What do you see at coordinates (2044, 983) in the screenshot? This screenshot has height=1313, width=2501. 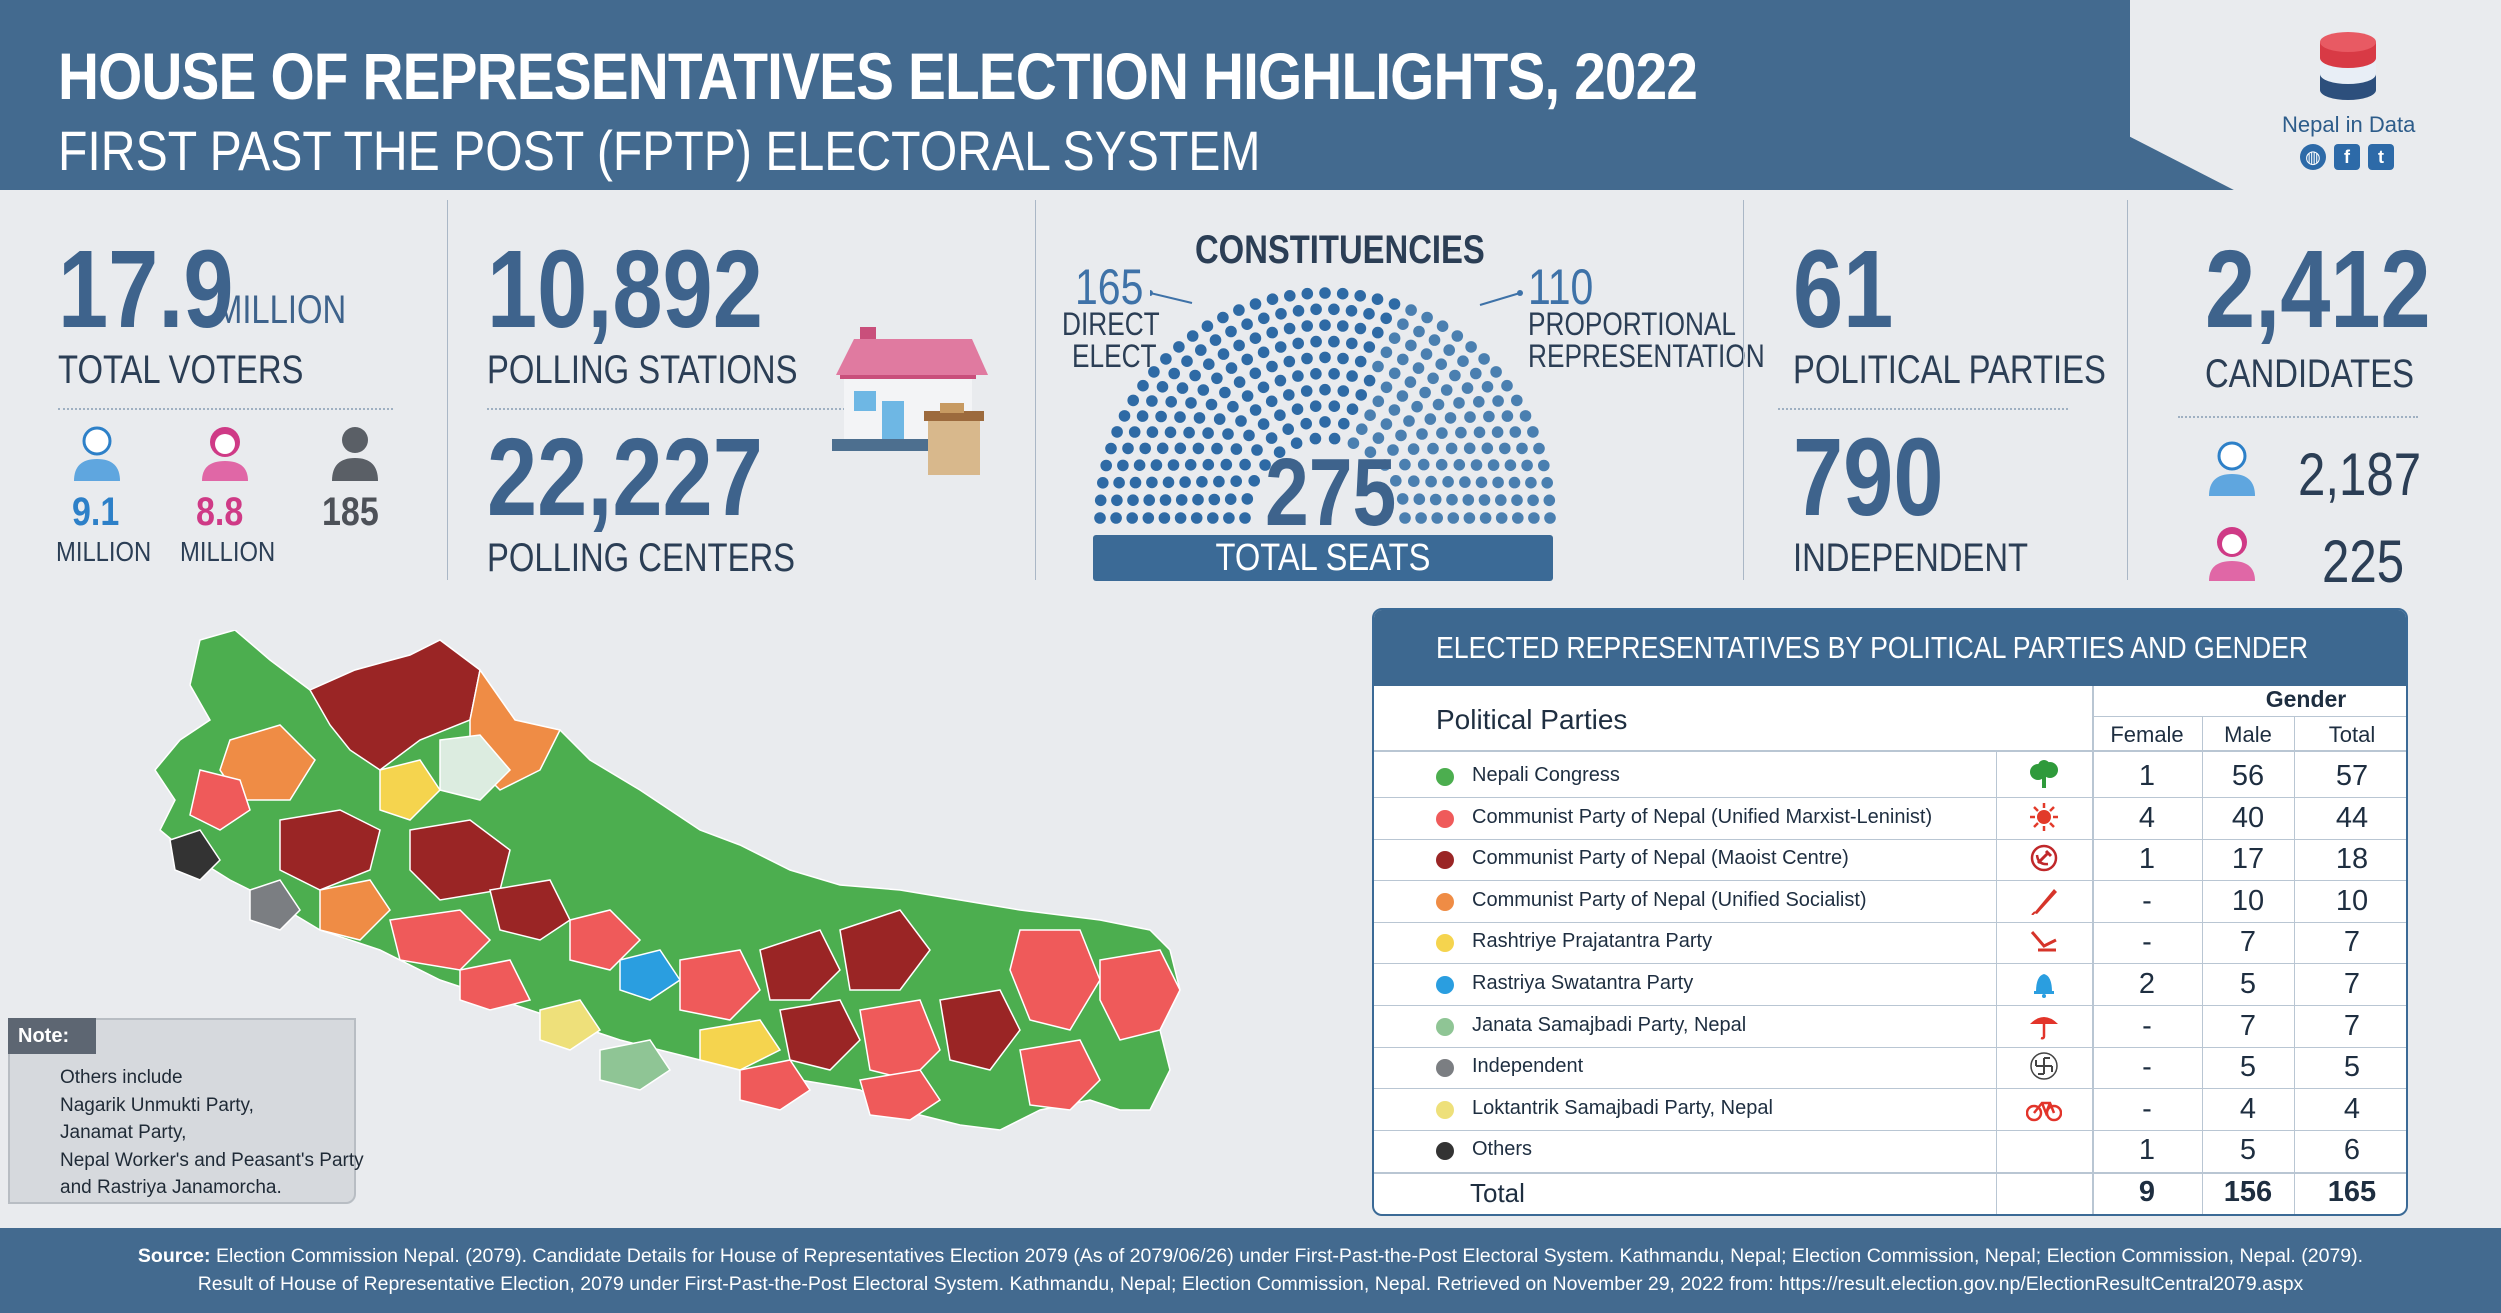 I see `bell-icon` at bounding box center [2044, 983].